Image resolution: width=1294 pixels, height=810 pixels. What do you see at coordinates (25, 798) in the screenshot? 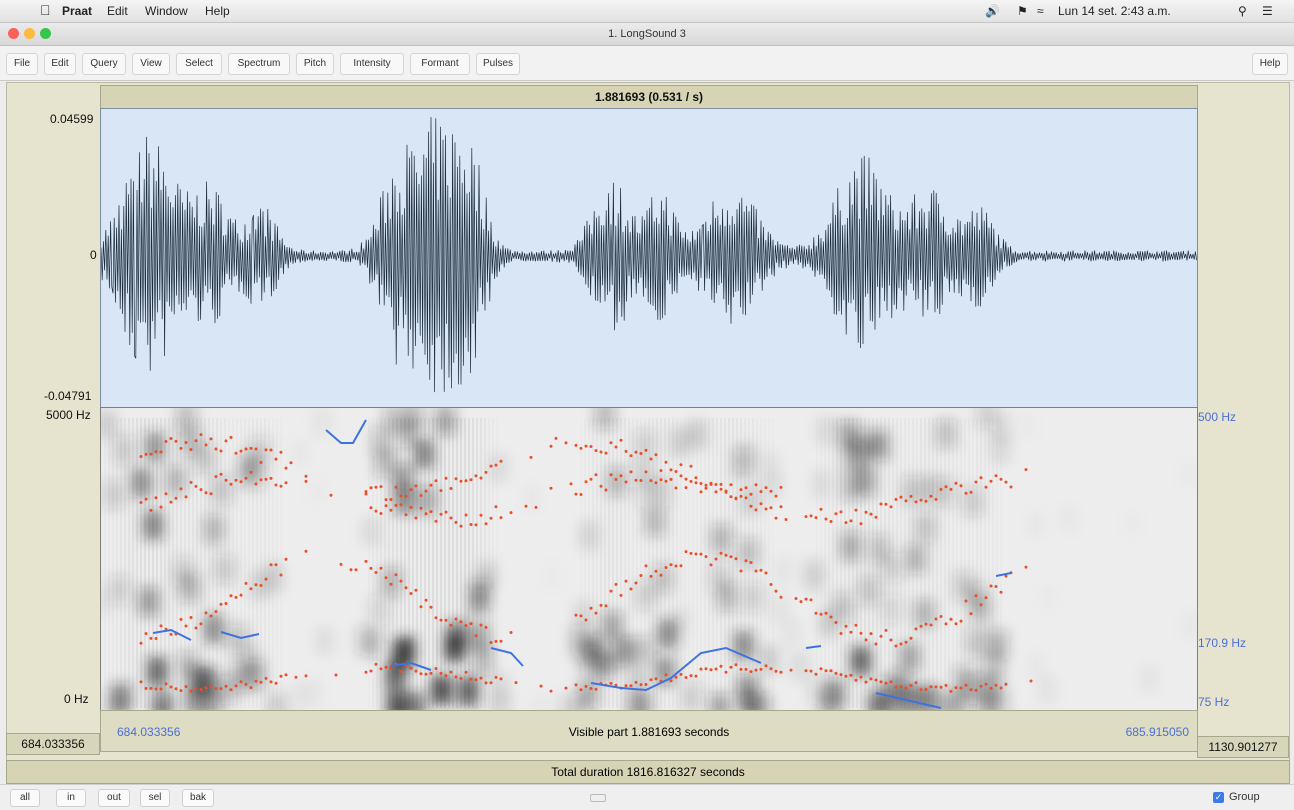
I see `view-all-button: all` at bounding box center [25, 798].